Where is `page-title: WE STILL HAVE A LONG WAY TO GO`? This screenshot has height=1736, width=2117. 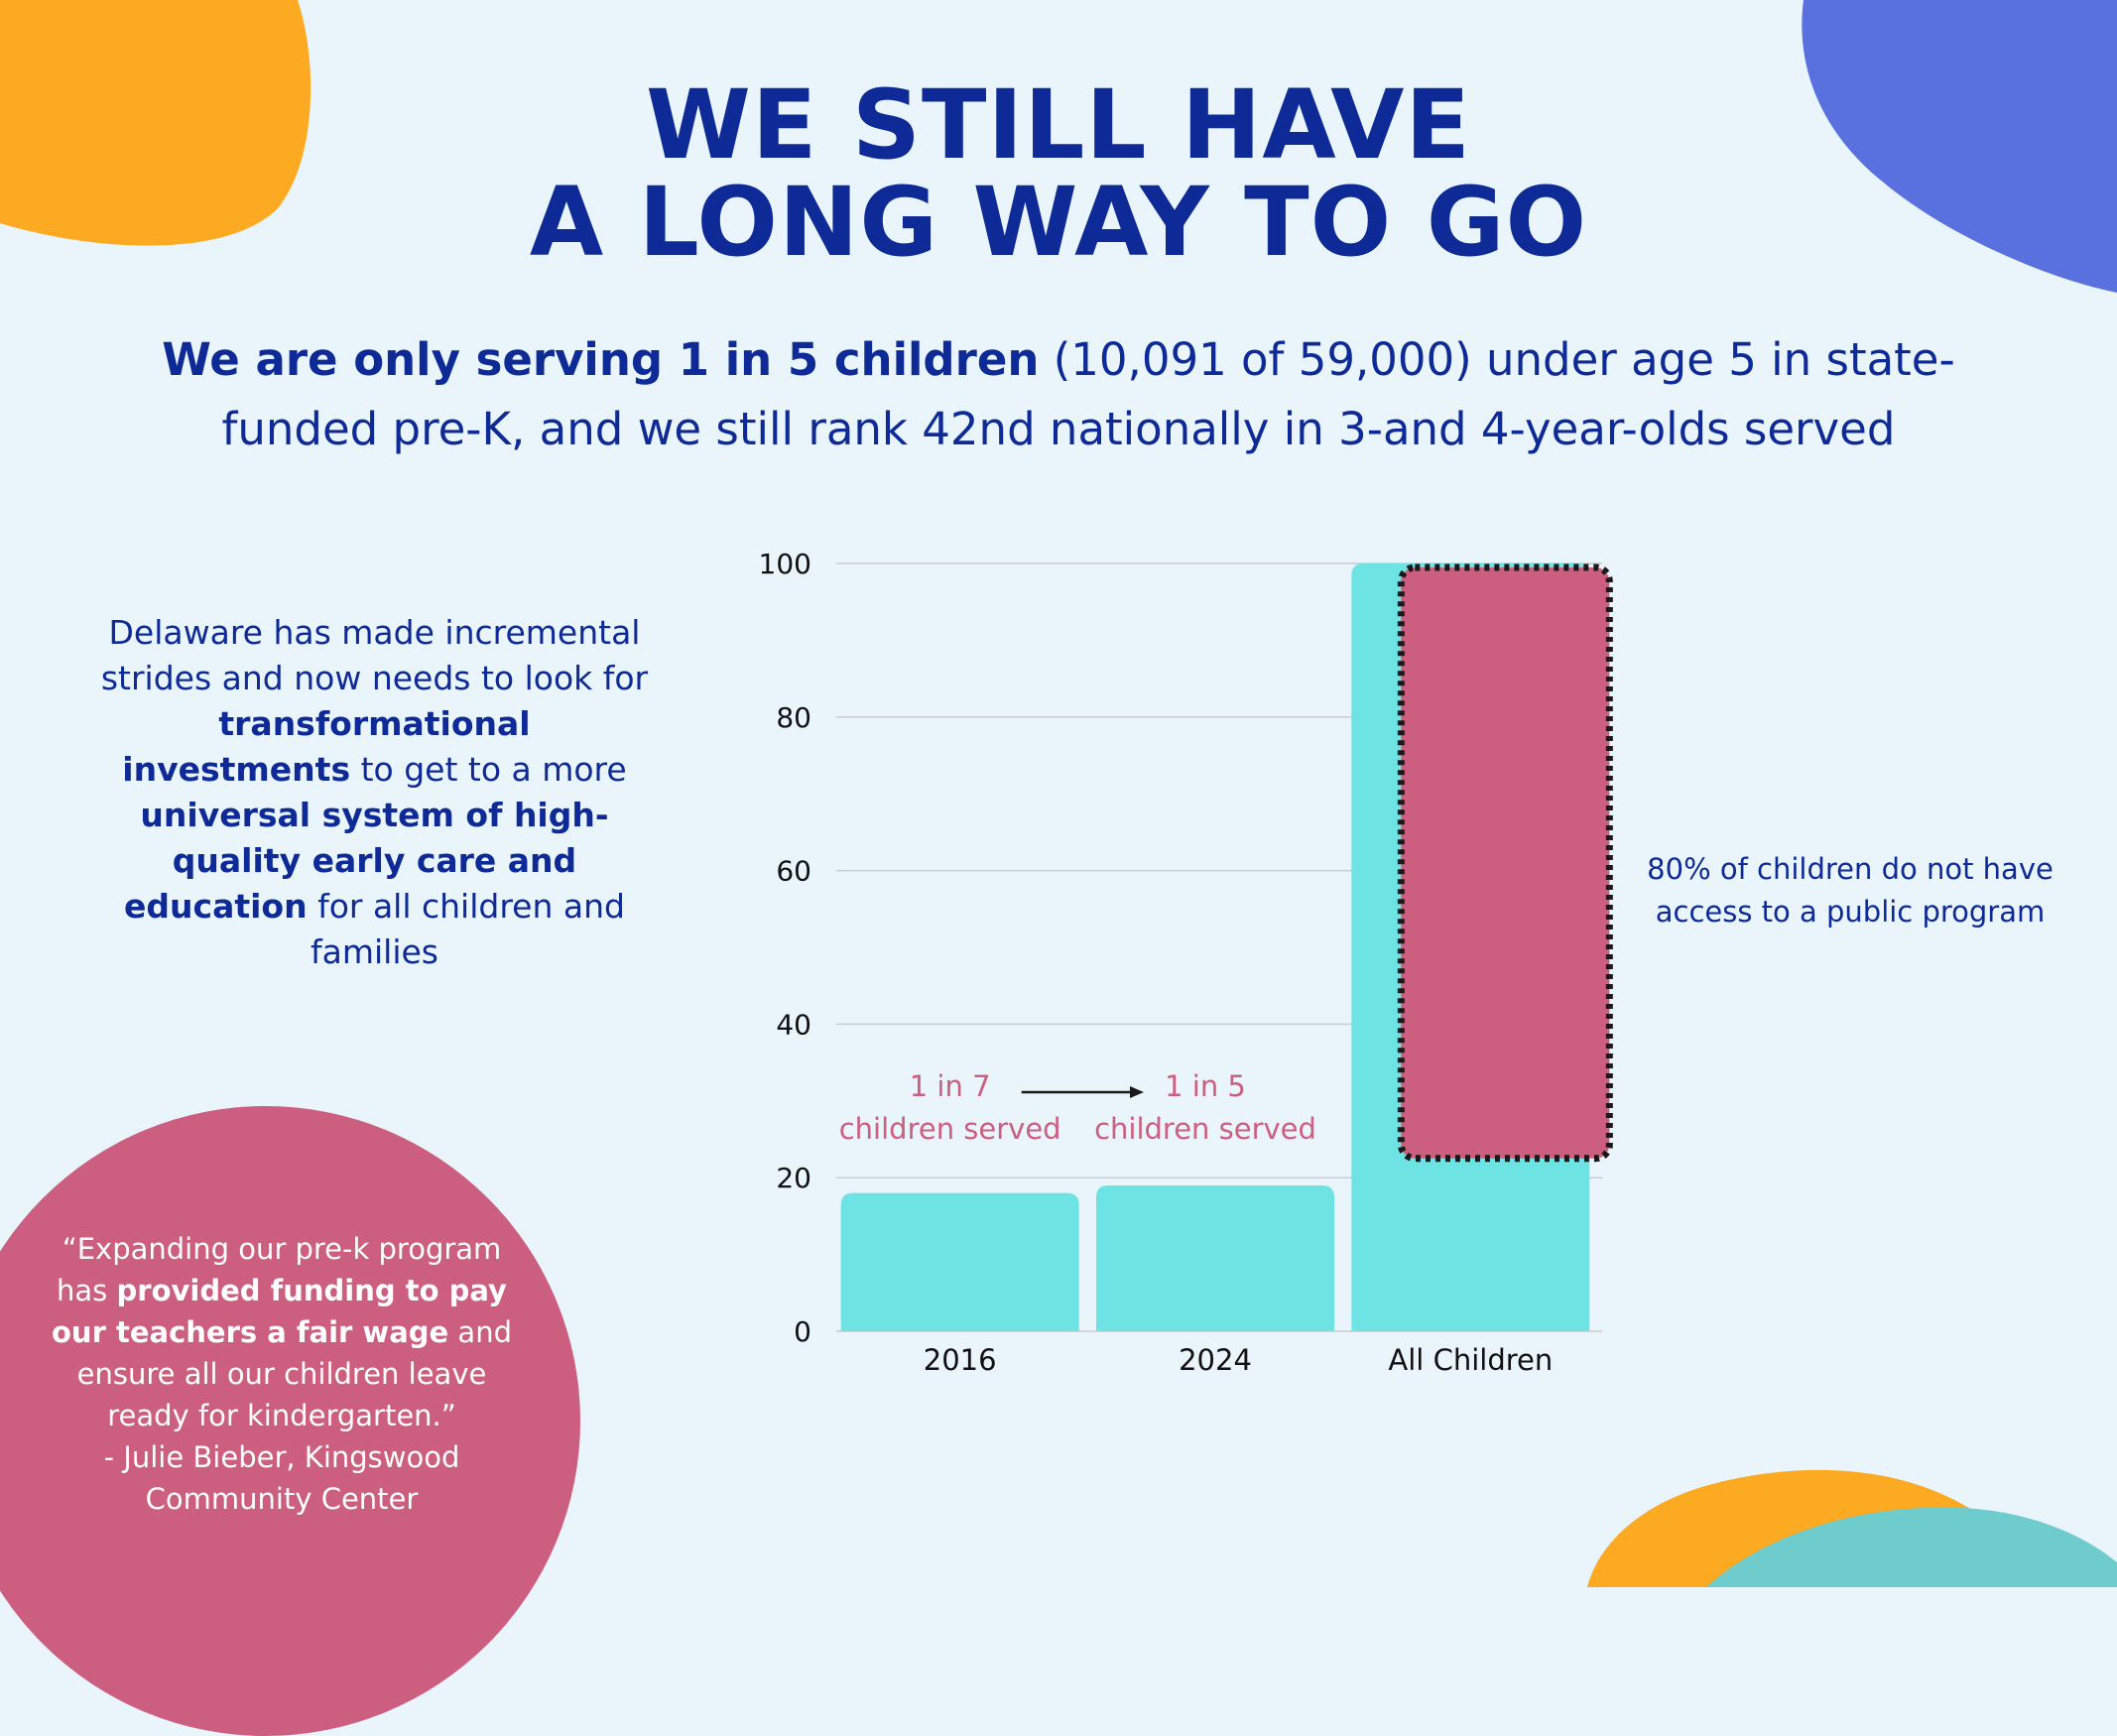 page-title: WE STILL HAVE A LONG WAY TO GO is located at coordinates (1058, 173).